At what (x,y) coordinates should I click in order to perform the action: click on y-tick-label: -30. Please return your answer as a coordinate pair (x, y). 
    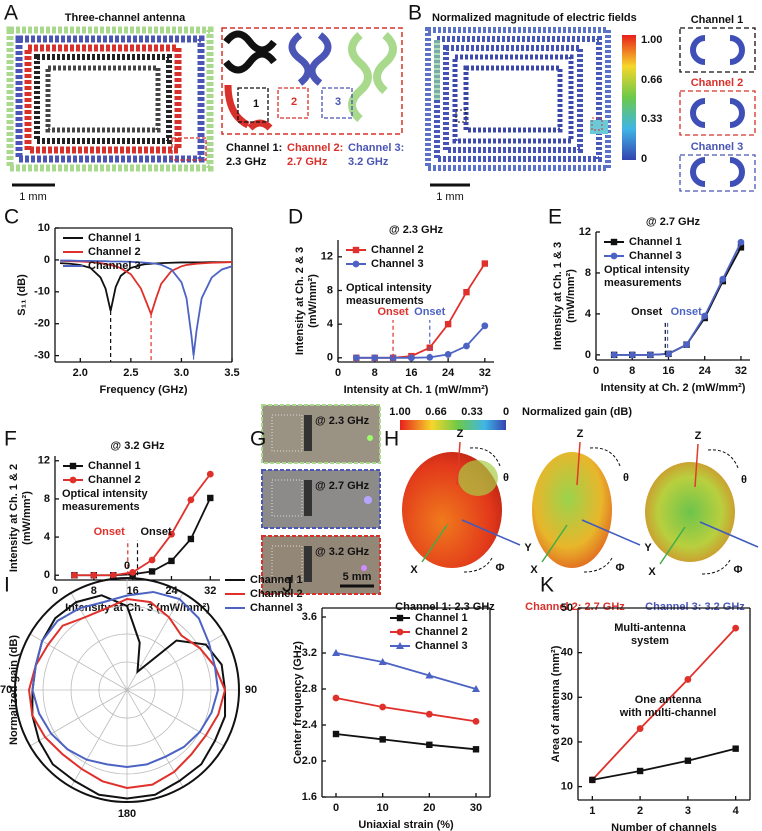
    Looking at the image, I should click on (42, 356).